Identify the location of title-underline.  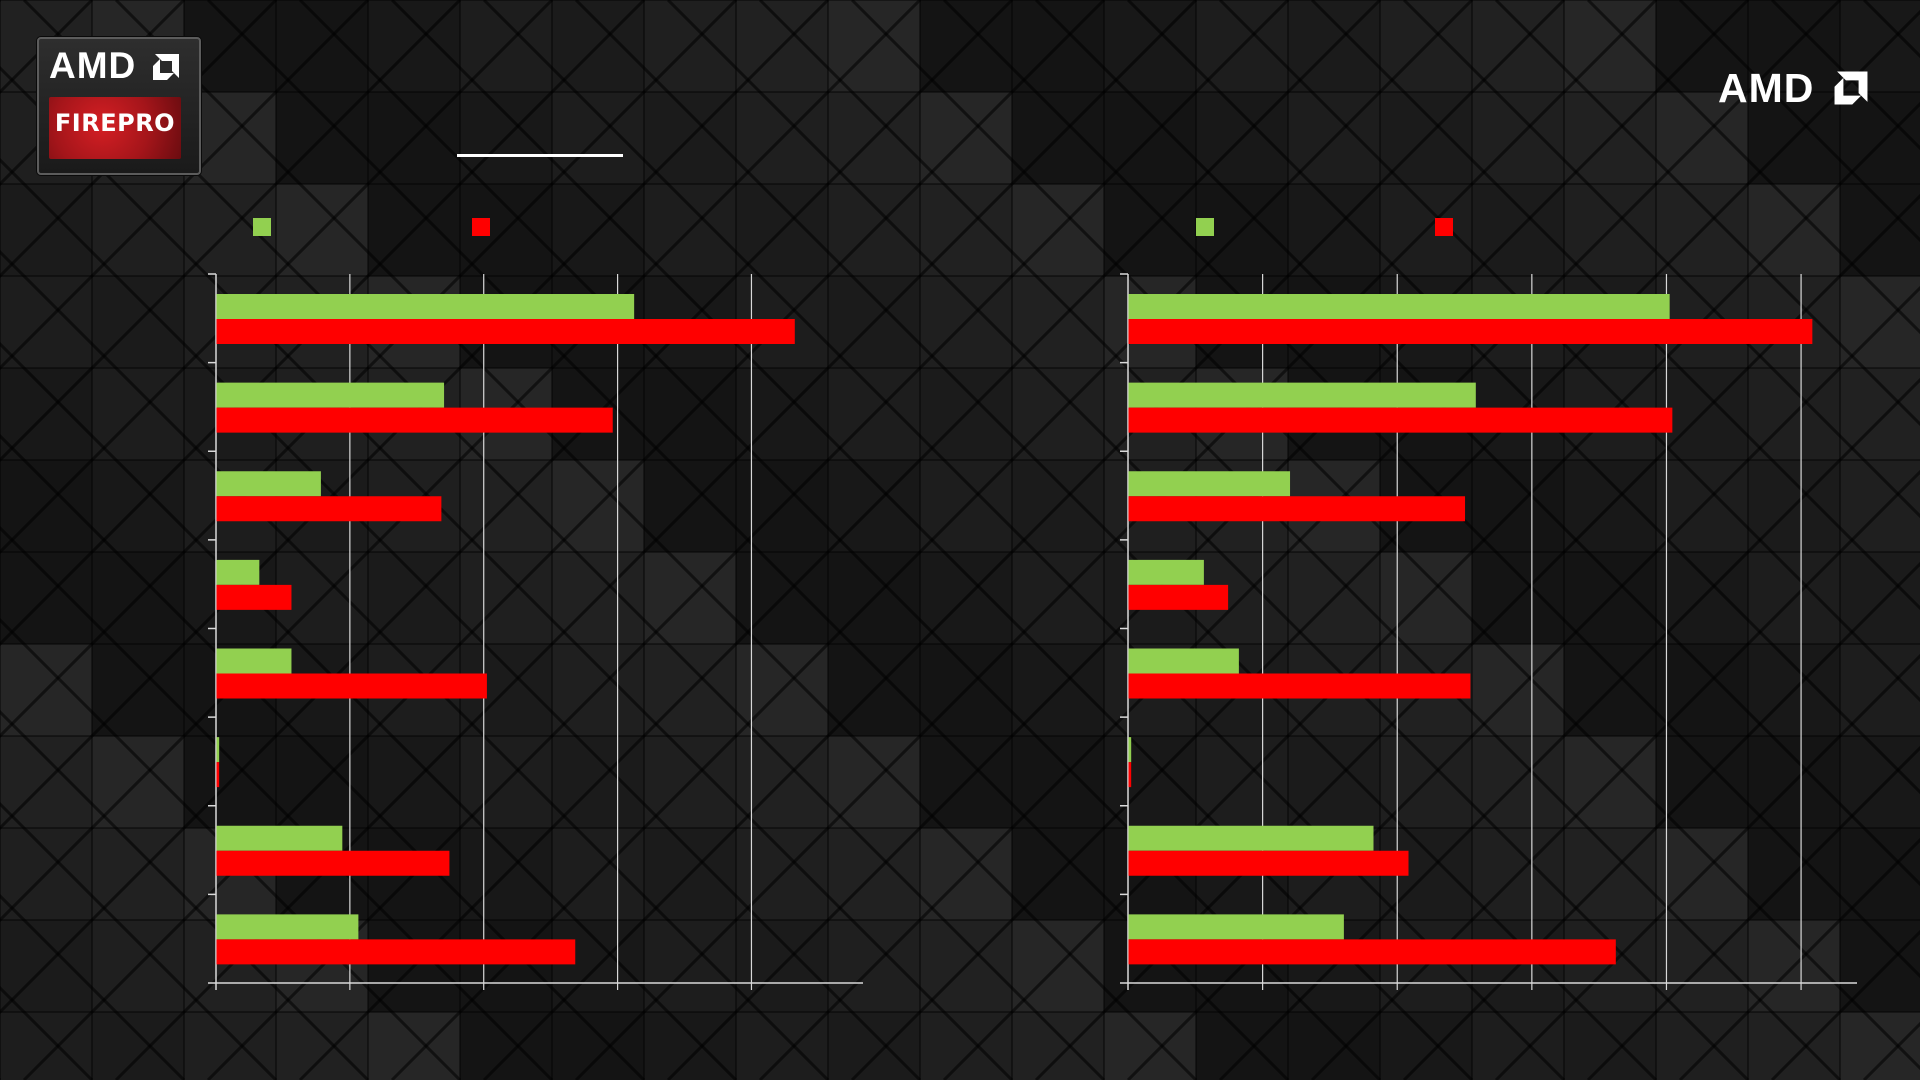
(540, 155).